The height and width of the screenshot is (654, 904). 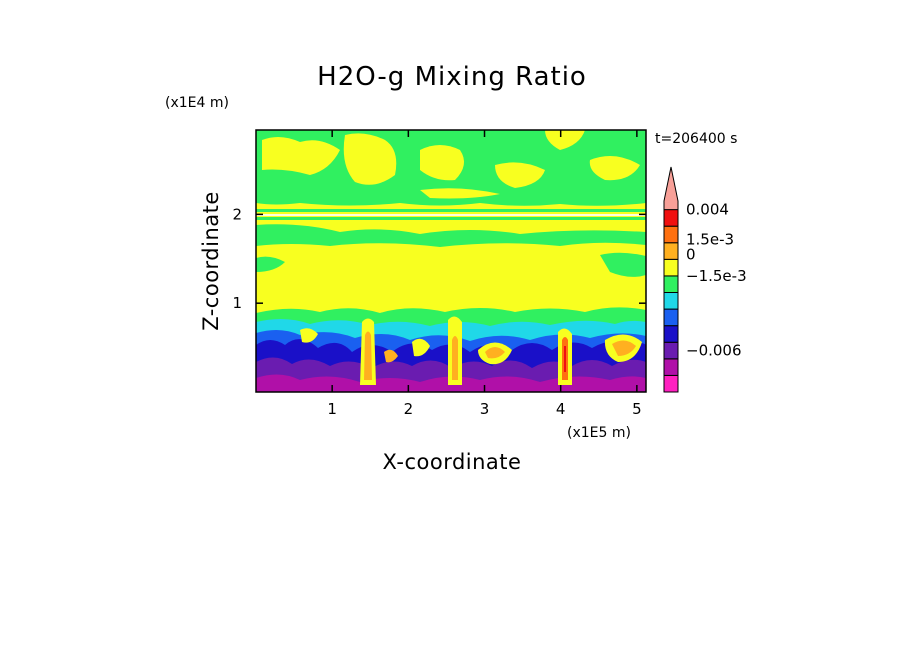 I want to click on y-axis: 12, so click(x=439, y=258).